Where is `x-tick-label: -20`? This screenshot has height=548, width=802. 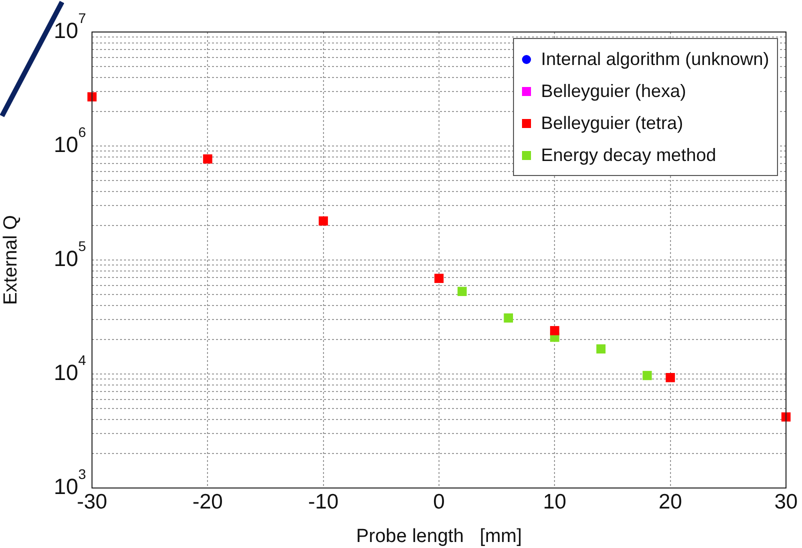 x-tick-label: -20 is located at coordinates (207, 502).